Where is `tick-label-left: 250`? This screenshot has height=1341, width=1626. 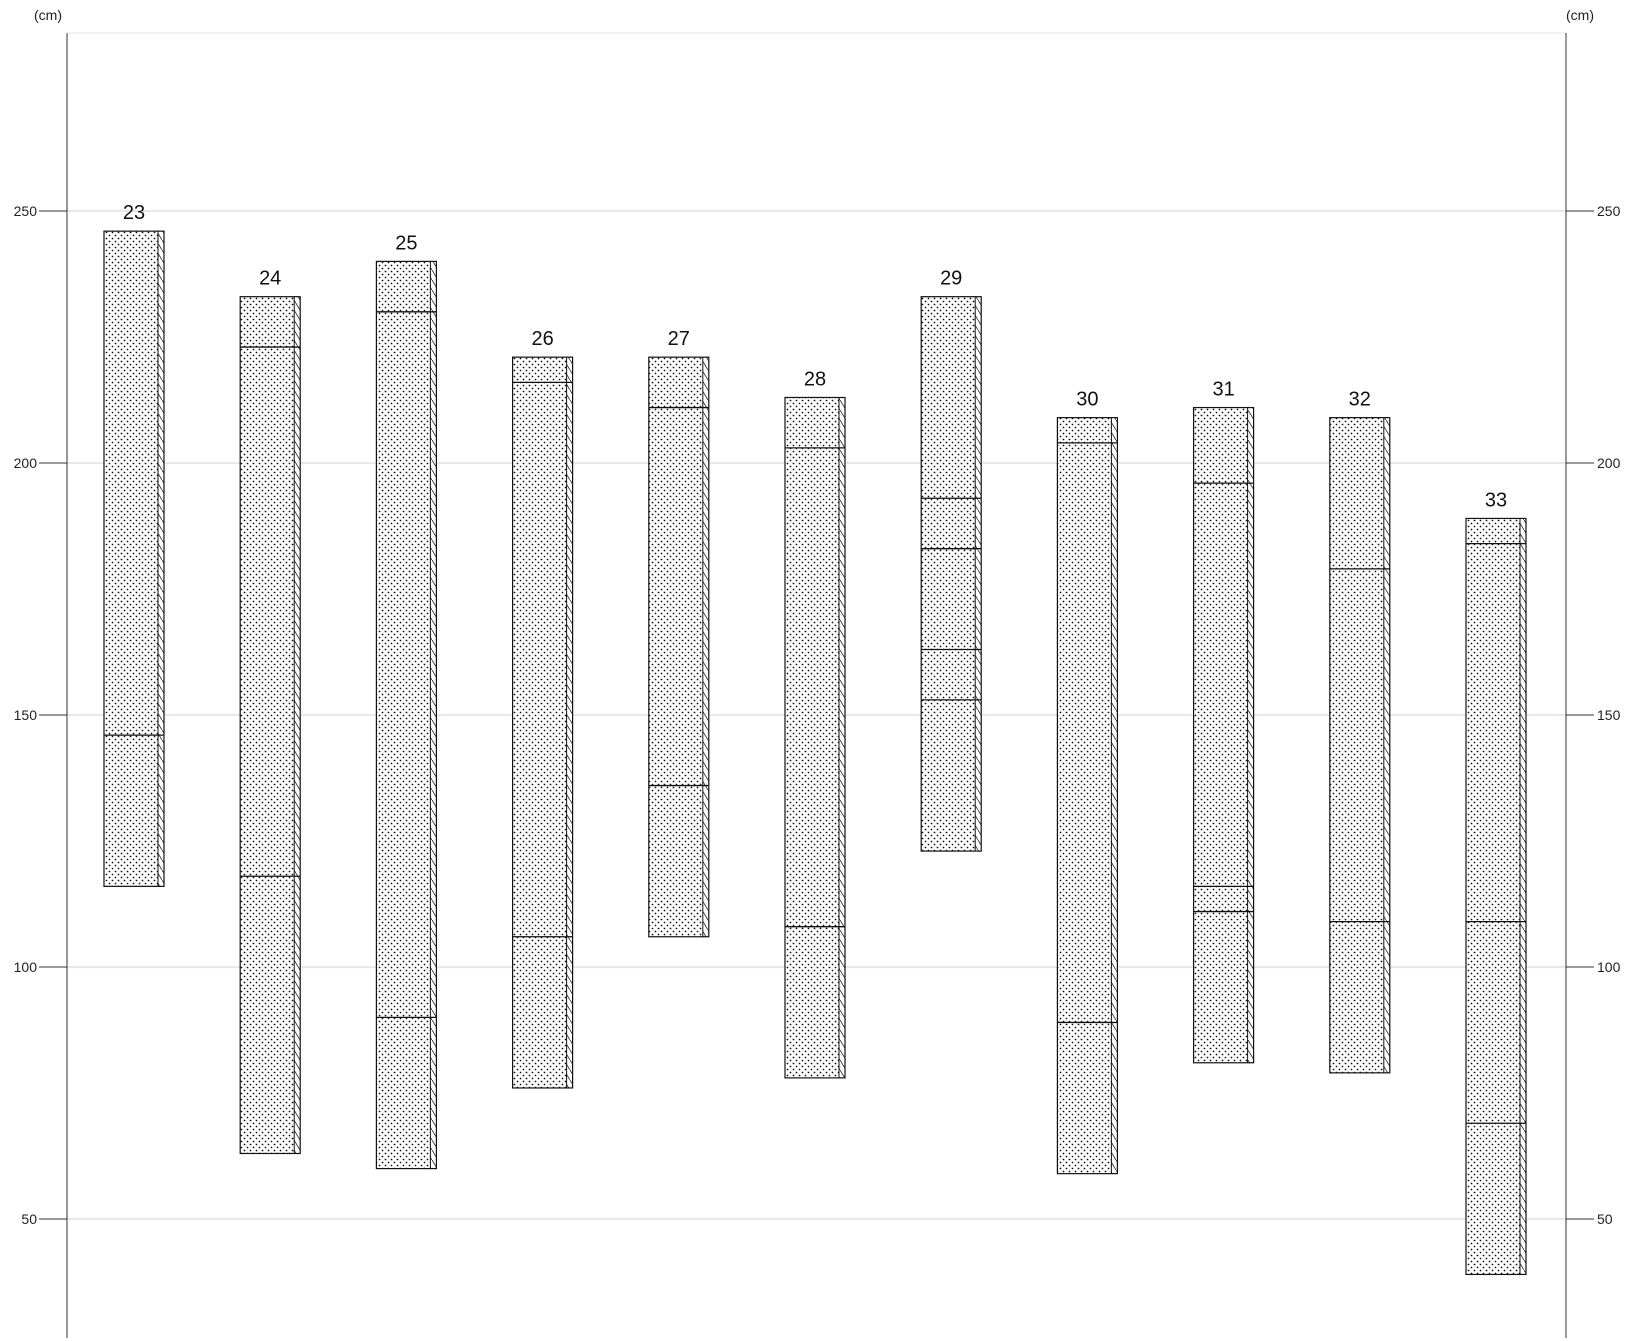
tick-label-left: 250 is located at coordinates (26, 211).